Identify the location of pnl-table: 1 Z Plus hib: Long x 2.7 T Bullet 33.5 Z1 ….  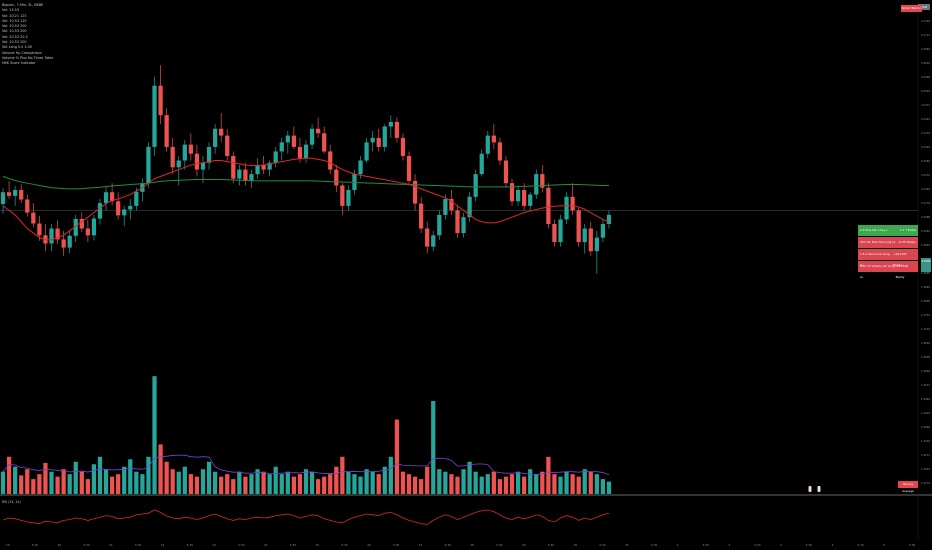
(888, 252).